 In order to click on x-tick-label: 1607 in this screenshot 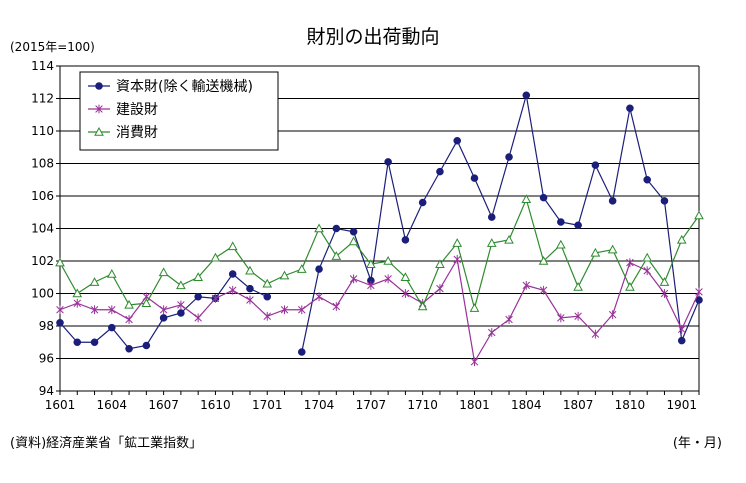, I will do `click(163, 405)`.